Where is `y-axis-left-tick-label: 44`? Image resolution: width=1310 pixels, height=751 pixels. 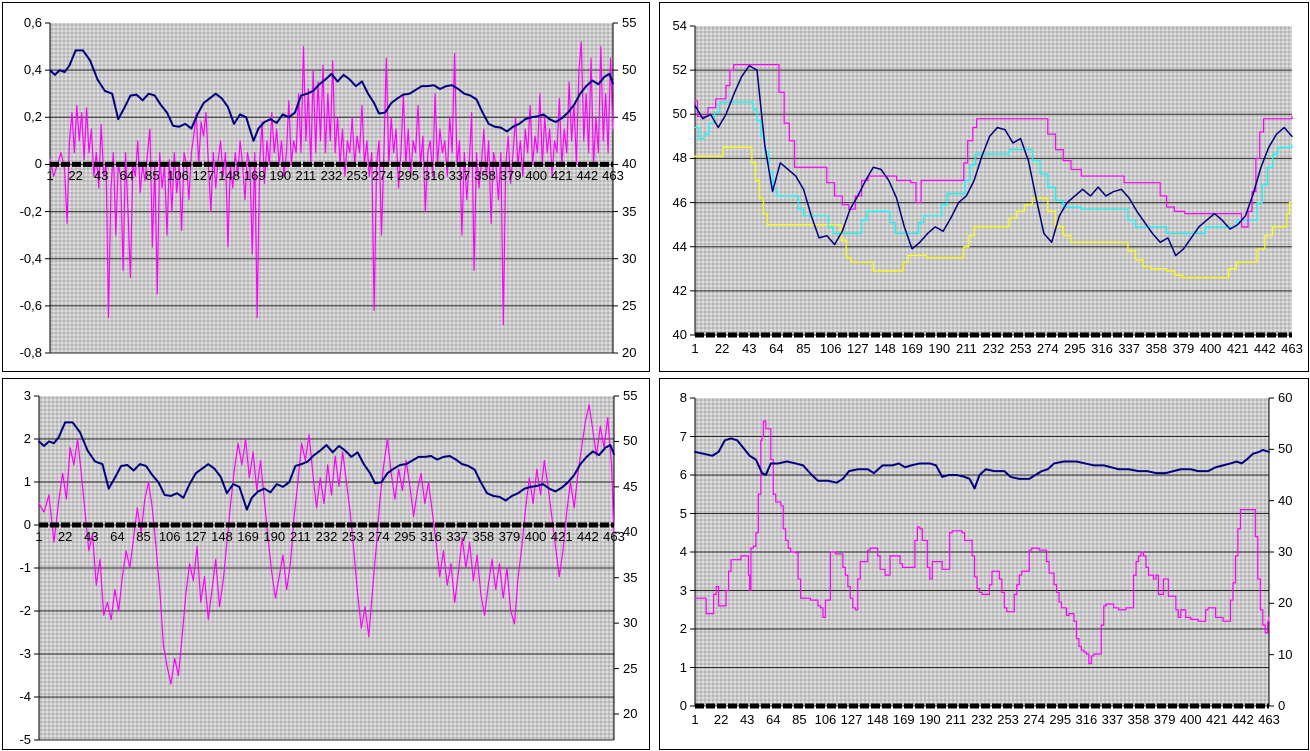 y-axis-left-tick-label: 44 is located at coordinates (679, 246).